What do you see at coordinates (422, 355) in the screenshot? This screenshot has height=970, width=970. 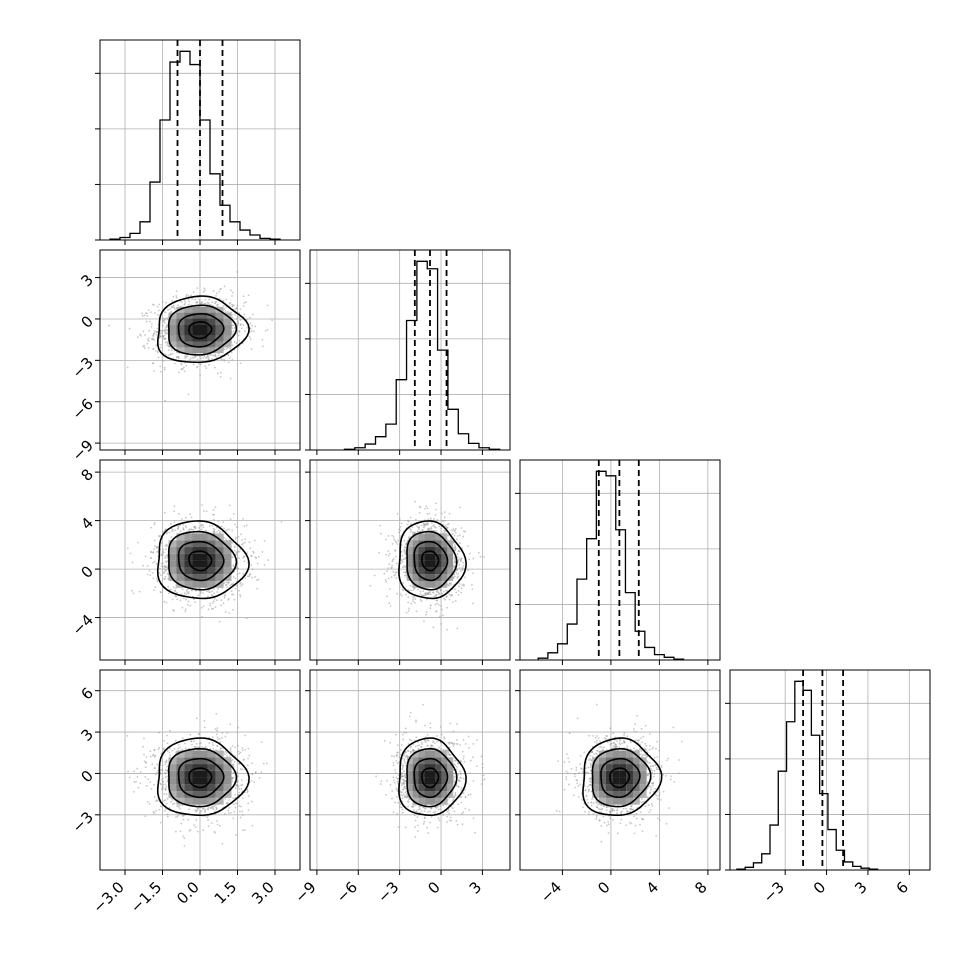 I see `histogram-step-v1` at bounding box center [422, 355].